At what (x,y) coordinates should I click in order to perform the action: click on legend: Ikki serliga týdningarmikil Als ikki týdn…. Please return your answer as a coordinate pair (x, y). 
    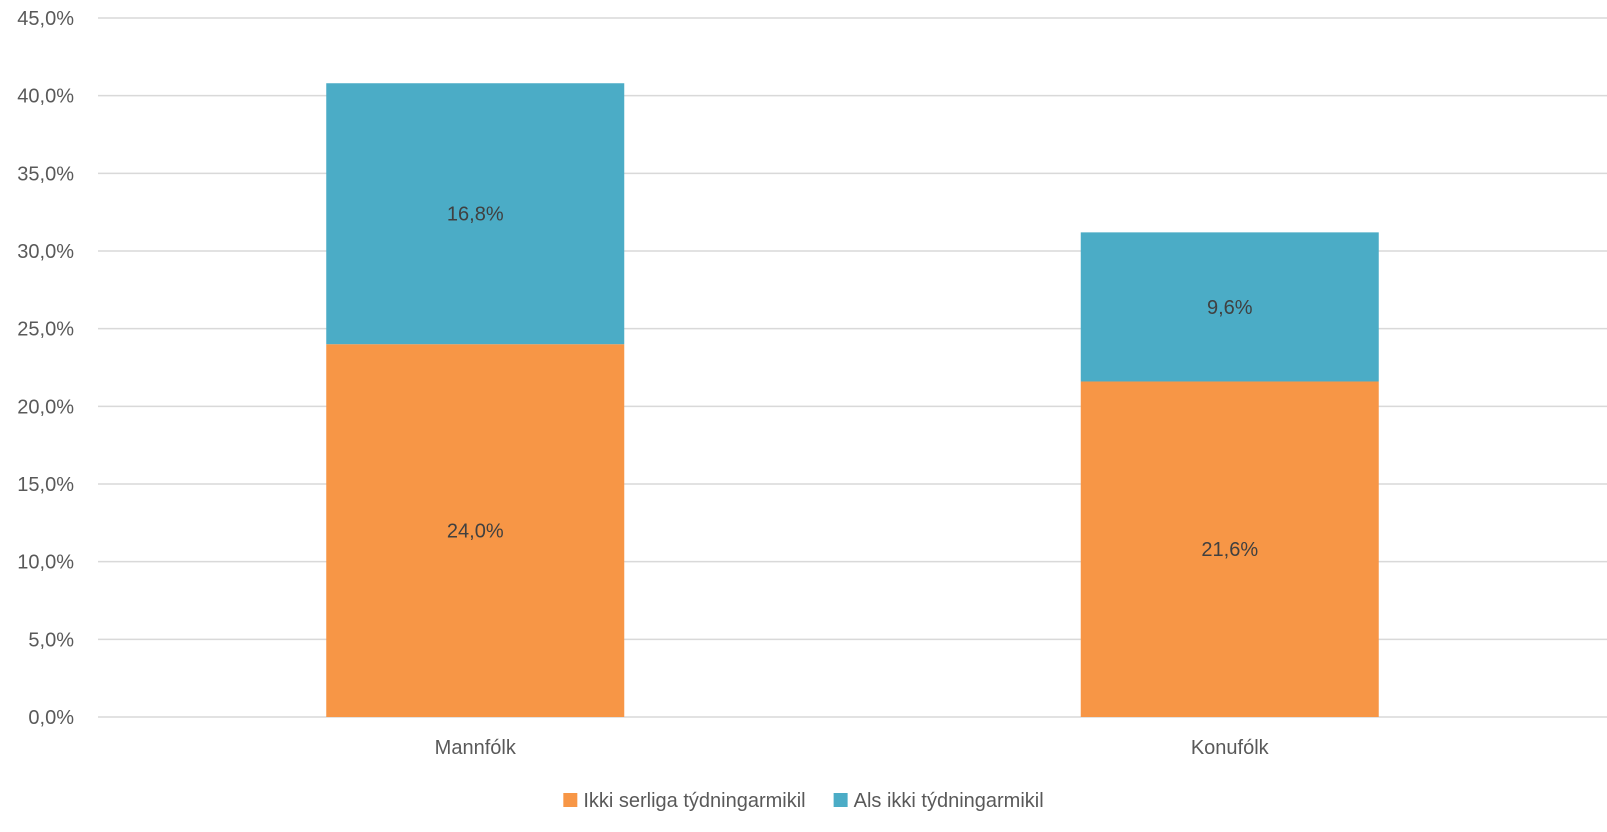
    Looking at the image, I should click on (803, 801).